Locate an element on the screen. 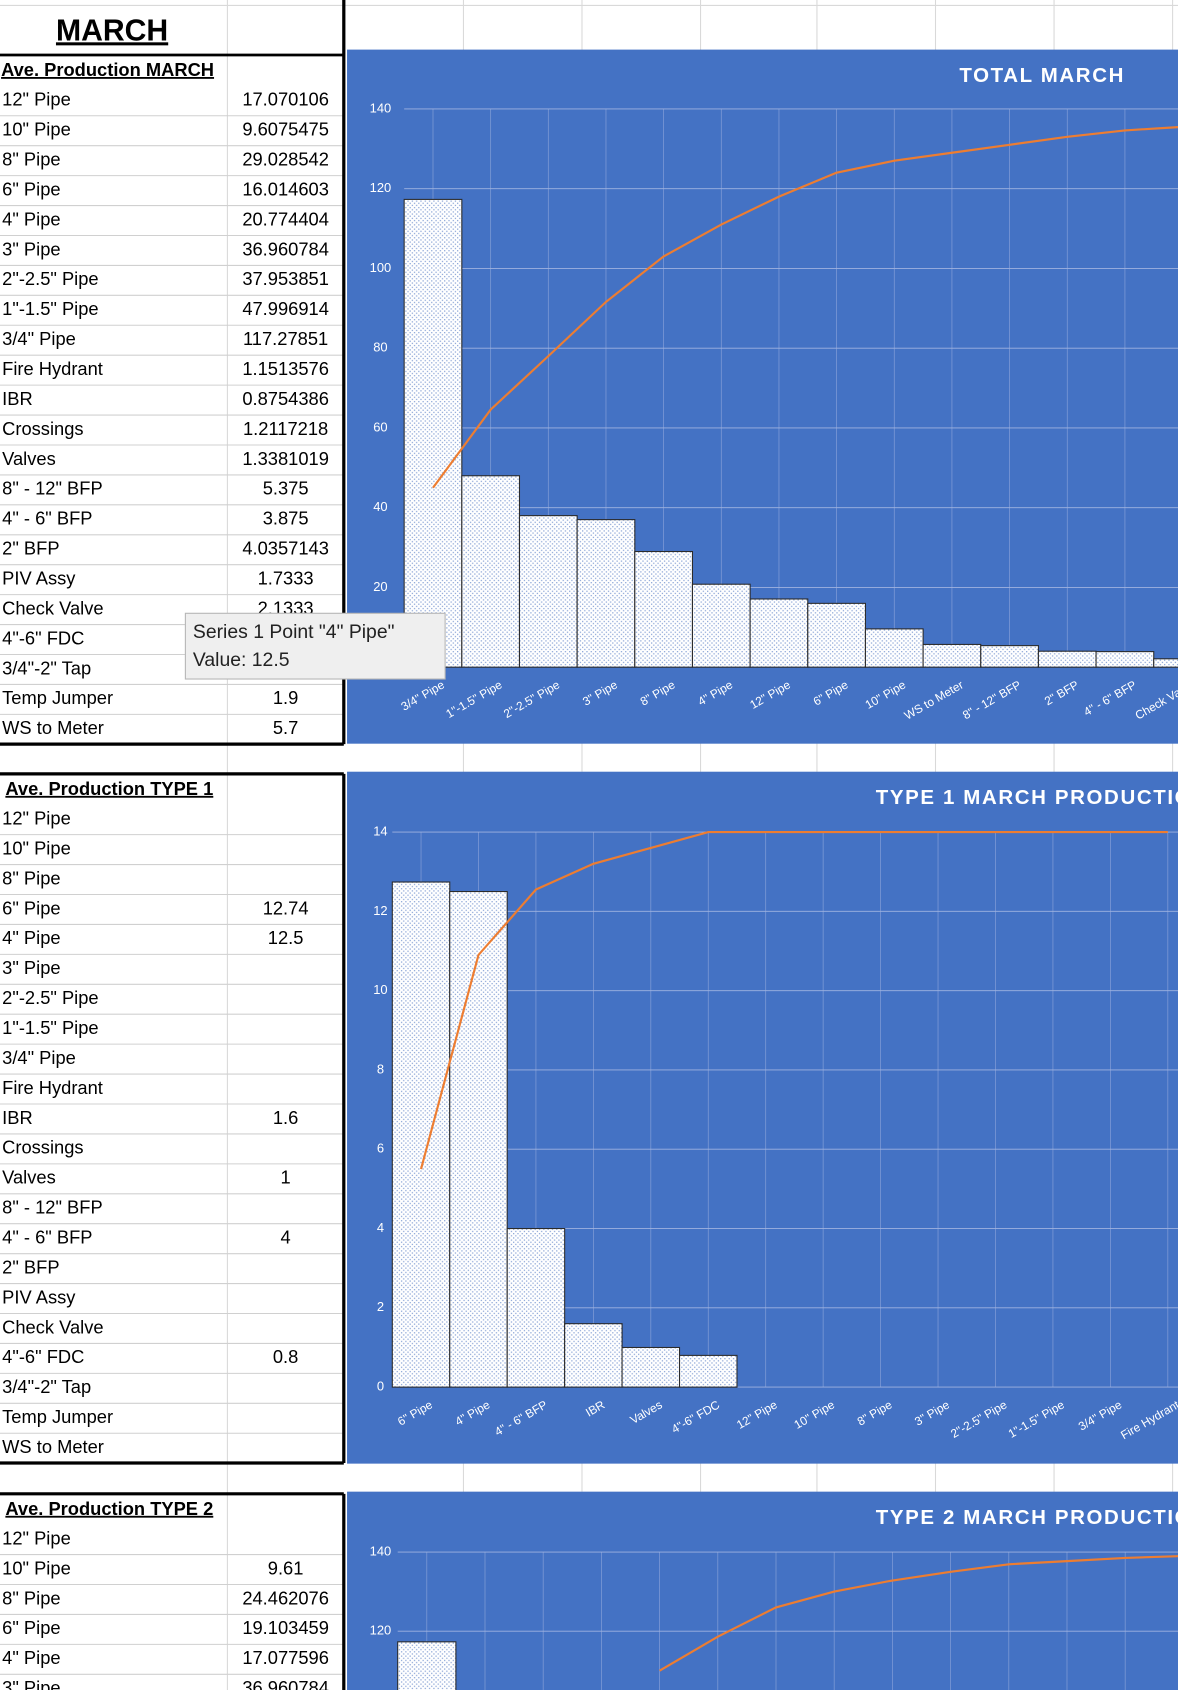 The height and width of the screenshot is (1690, 1178). row-value: 19.103459 is located at coordinates (285, 1627).